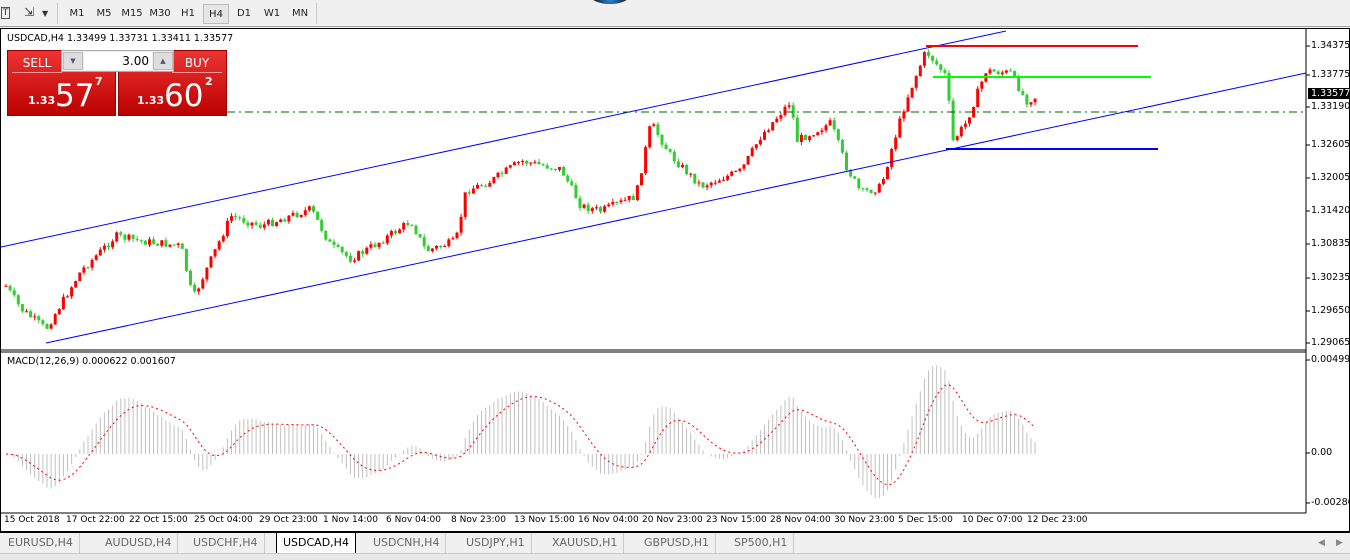 Image resolution: width=1350 pixels, height=560 pixels. Describe the element at coordinates (132, 13) in the screenshot. I see `timeframe-m15: M15` at that location.